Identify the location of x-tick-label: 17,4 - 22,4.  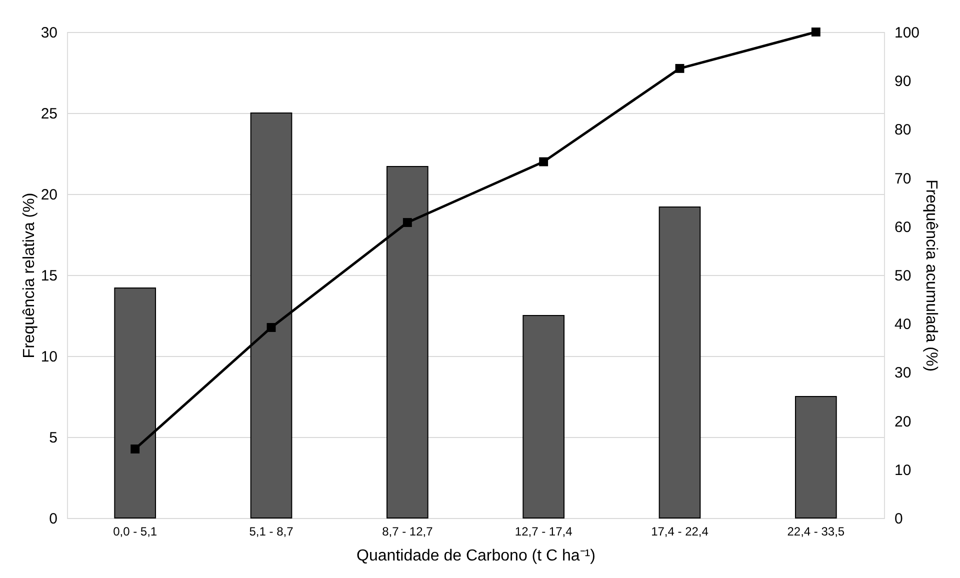
(680, 531).